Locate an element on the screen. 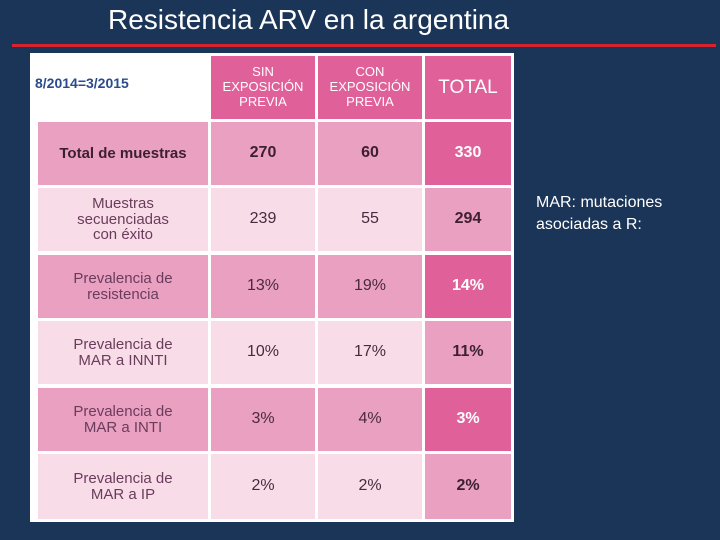 Image resolution: width=720 pixels, height=540 pixels. slide-title: Resistencia ARV en la argentina is located at coordinates (309, 19).